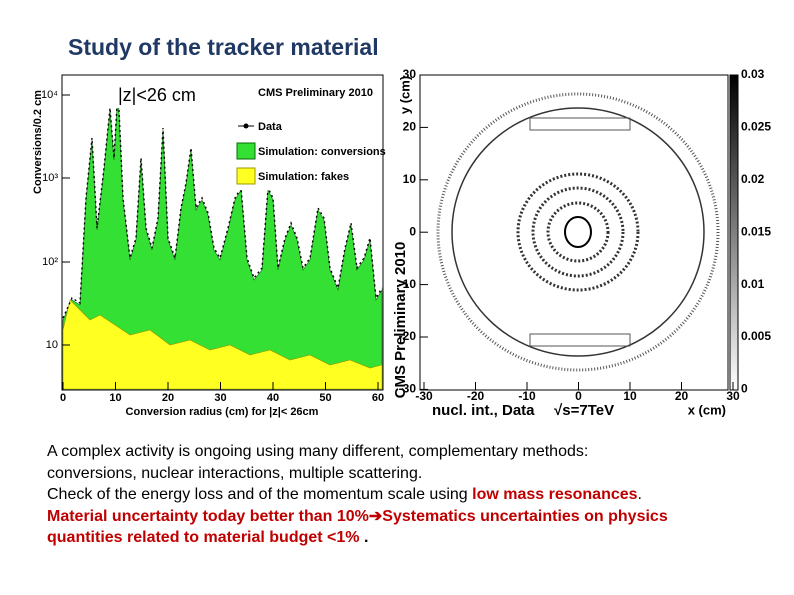 The image size is (794, 595). Describe the element at coordinates (527, 396) in the screenshot. I see `x-tick-label: -10` at that location.